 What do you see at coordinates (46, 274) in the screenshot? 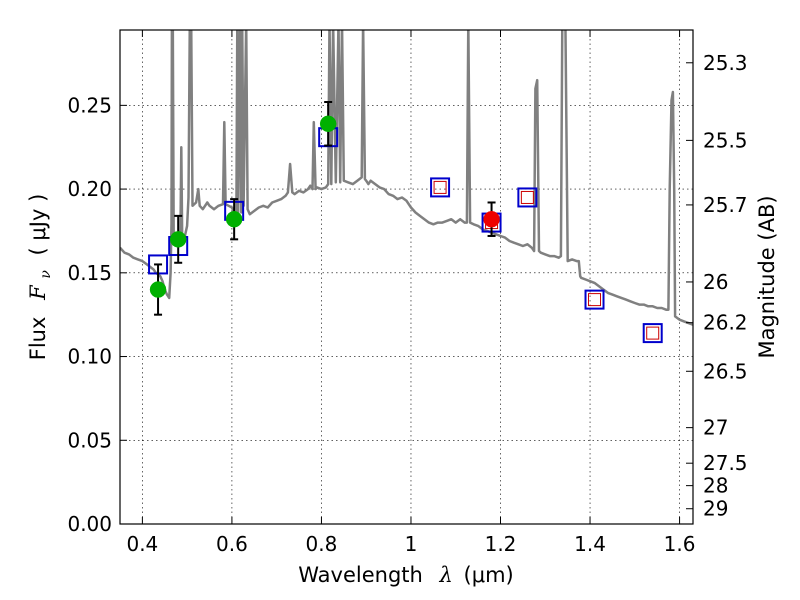
I see `y-axis-label-subscript: ν` at bounding box center [46, 274].